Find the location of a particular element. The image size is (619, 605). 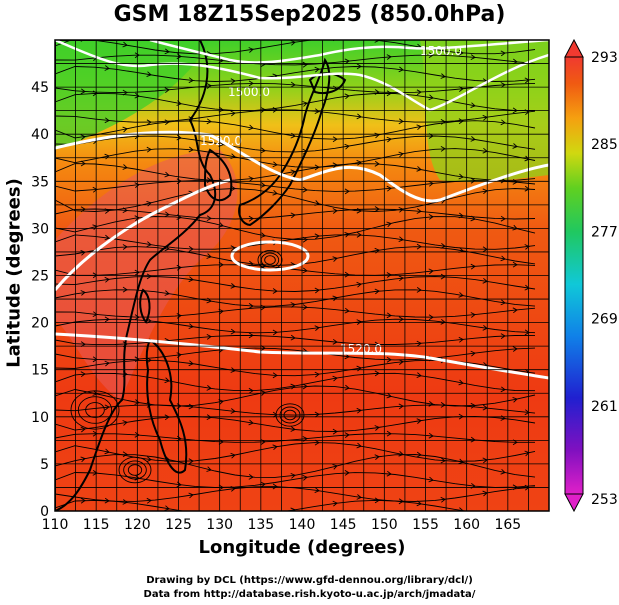

y-tick-labels: 0 5 10 15 20 25 30 35 40 45 is located at coordinates (40, 300).